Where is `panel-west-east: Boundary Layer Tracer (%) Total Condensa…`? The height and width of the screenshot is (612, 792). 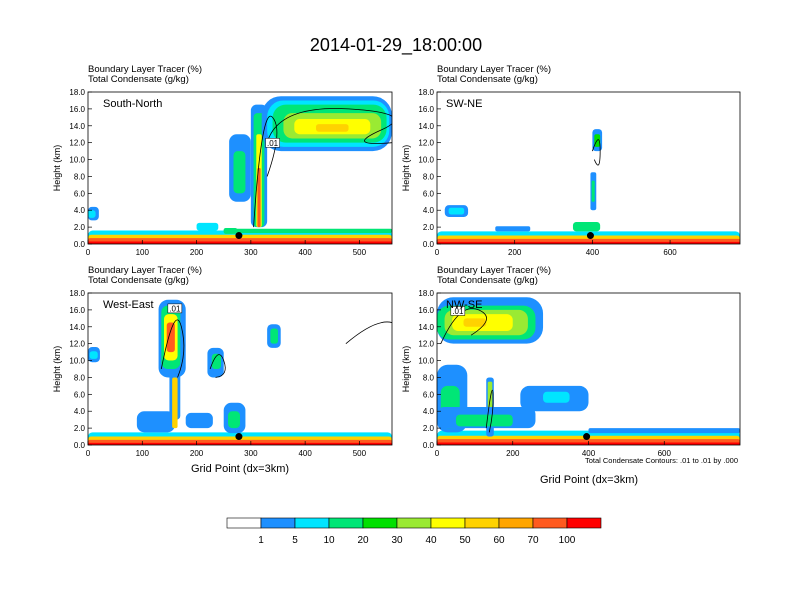 panel-west-east: Boundary Layer Tracer (%) Total Condensa… is located at coordinates (222, 370).